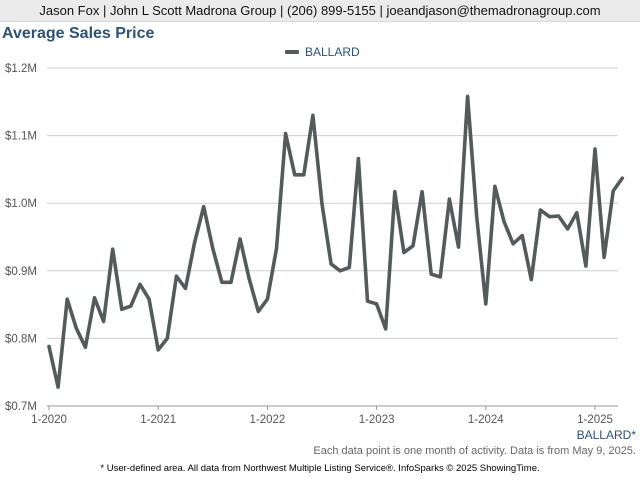  Describe the element at coordinates (486, 420) in the screenshot. I see `x-tick-label: 1-2024` at that location.